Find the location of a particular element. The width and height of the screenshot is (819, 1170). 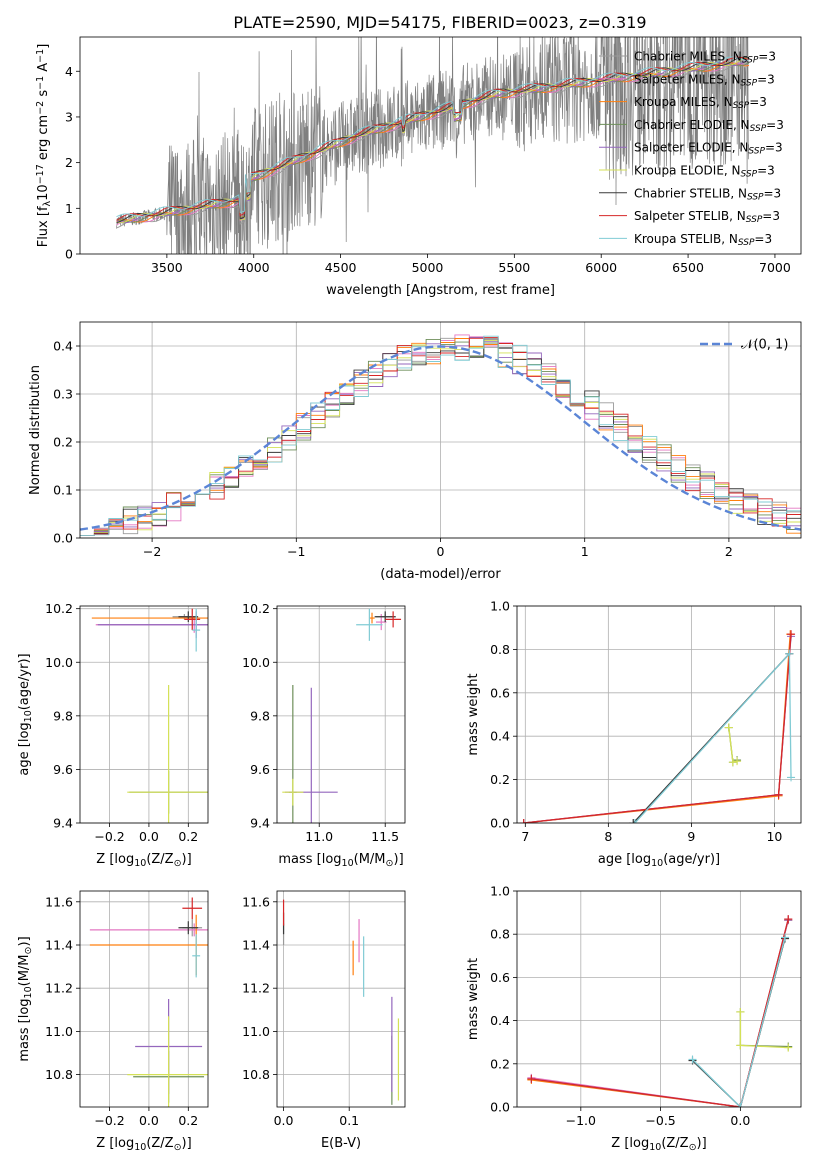

legend-entry: Kroupa ELODIE, NSSP=3 is located at coordinates (704, 172).